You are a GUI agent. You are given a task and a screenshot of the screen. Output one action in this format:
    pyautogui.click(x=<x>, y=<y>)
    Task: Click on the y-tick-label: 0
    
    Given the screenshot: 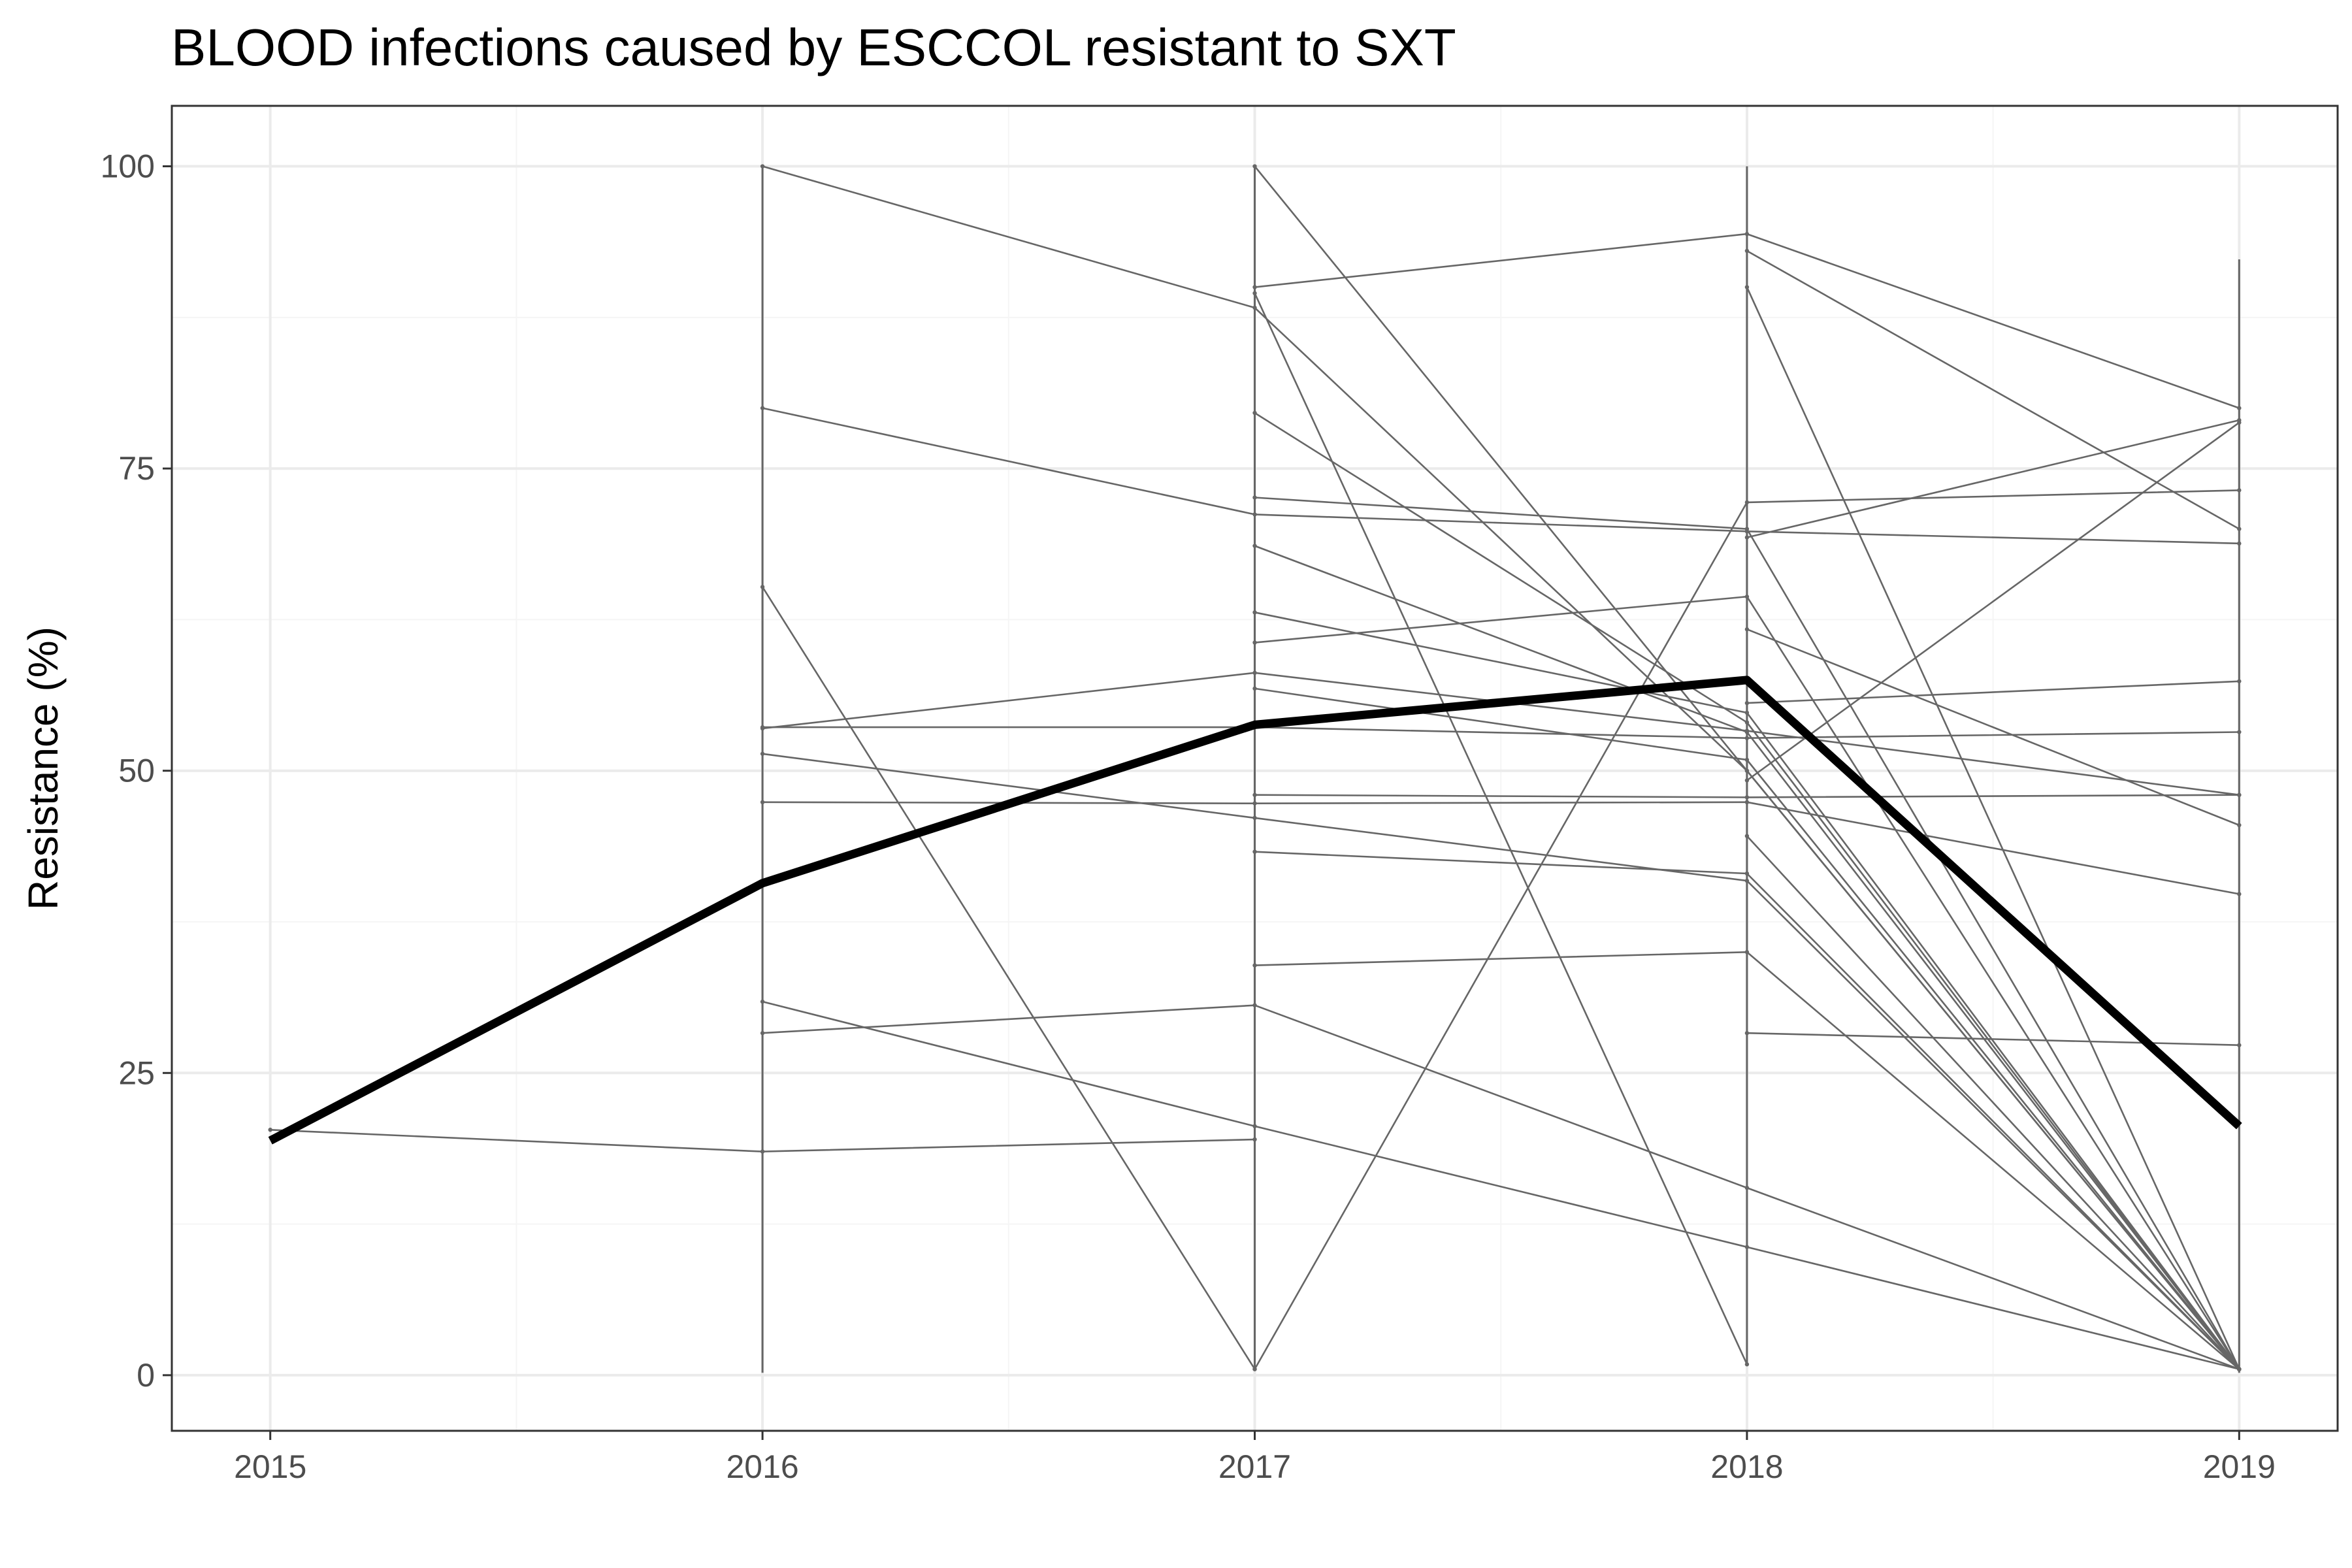 What is the action you would take?
    pyautogui.click(x=146, y=1375)
    